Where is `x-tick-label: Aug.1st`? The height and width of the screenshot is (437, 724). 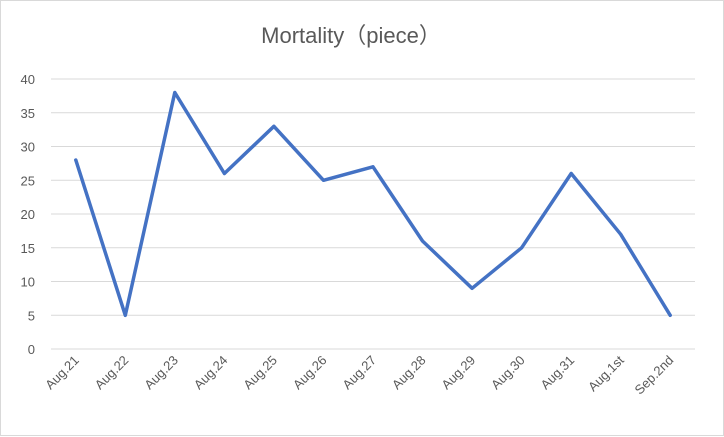 x-tick-label: Aug.1st is located at coordinates (606, 373).